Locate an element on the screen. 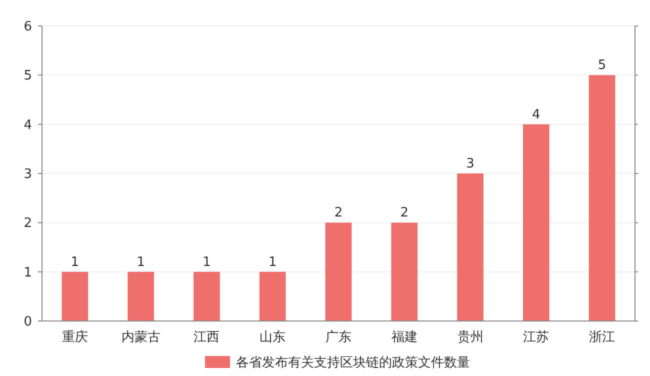 This screenshot has height=376, width=650. data-label: 4 is located at coordinates (536, 114).